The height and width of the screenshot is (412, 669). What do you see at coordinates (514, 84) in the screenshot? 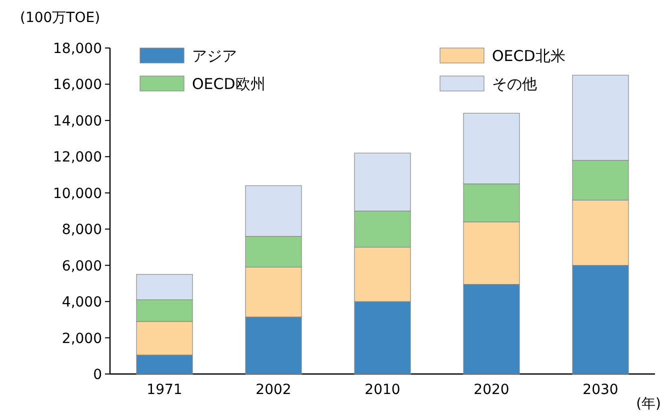
I see `legend-label: その他` at bounding box center [514, 84].